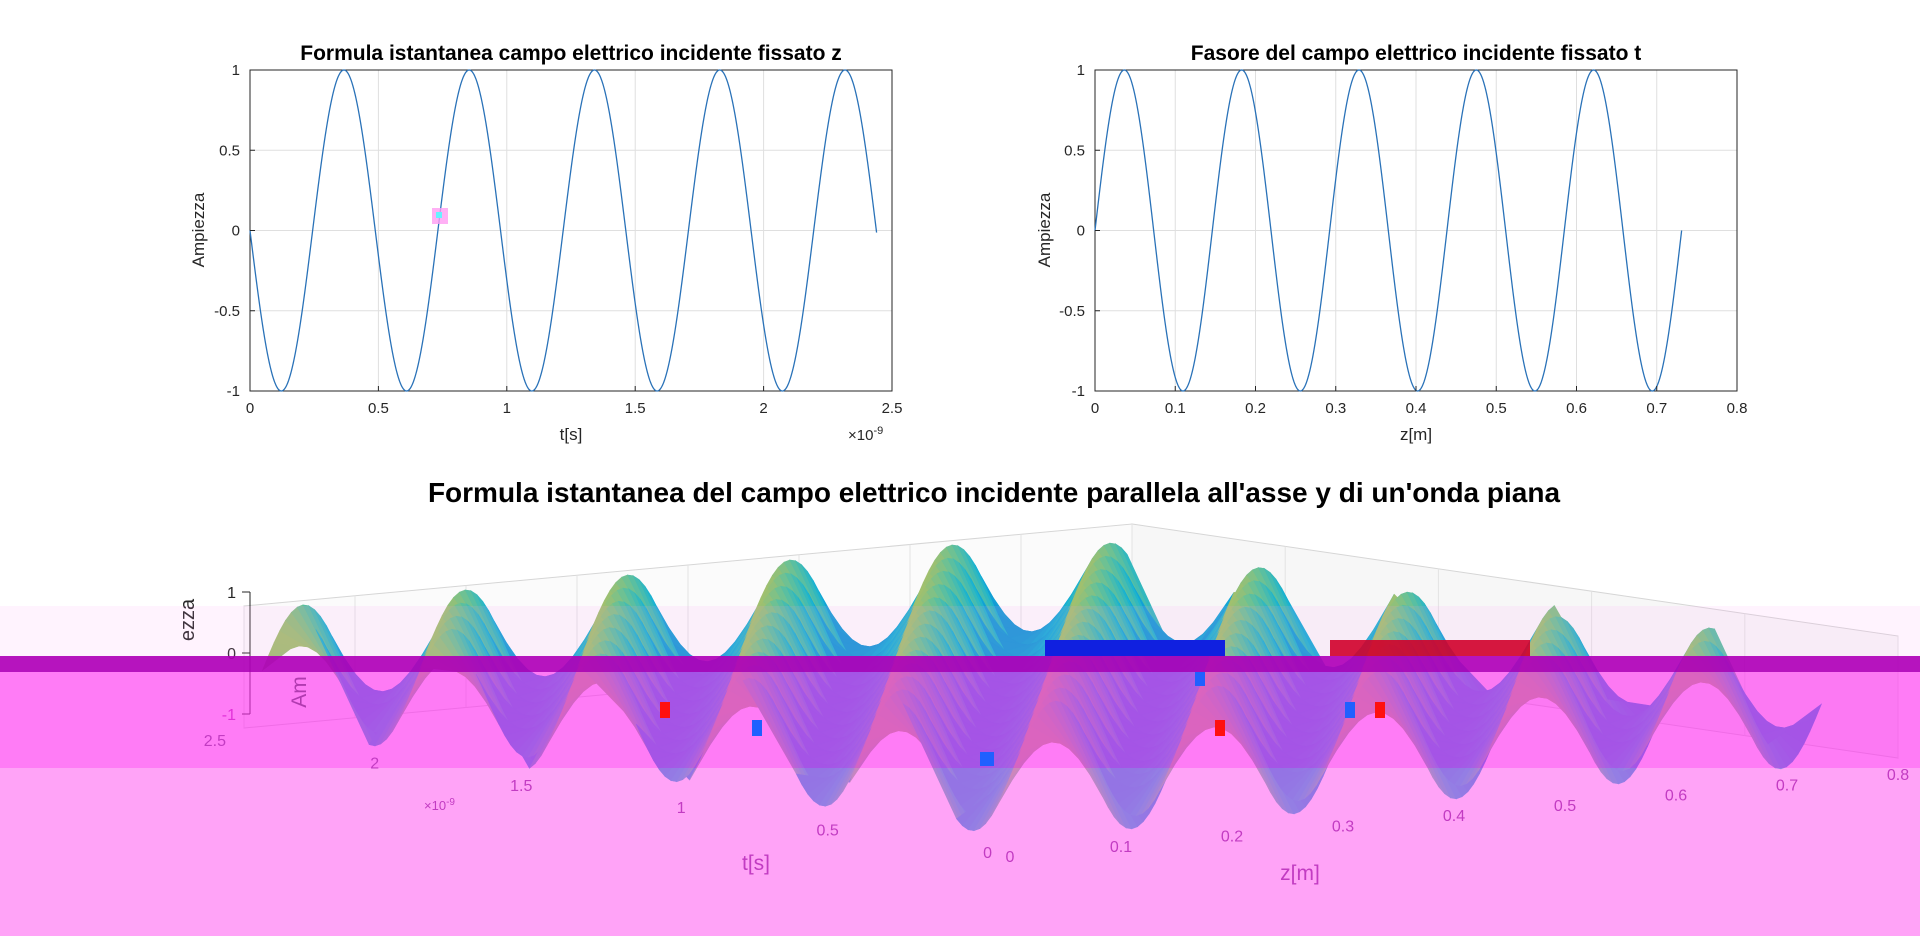 This screenshot has height=936, width=1920. Describe the element at coordinates (681, 808) in the screenshot. I see `surface-t-tick-label: 1` at that location.